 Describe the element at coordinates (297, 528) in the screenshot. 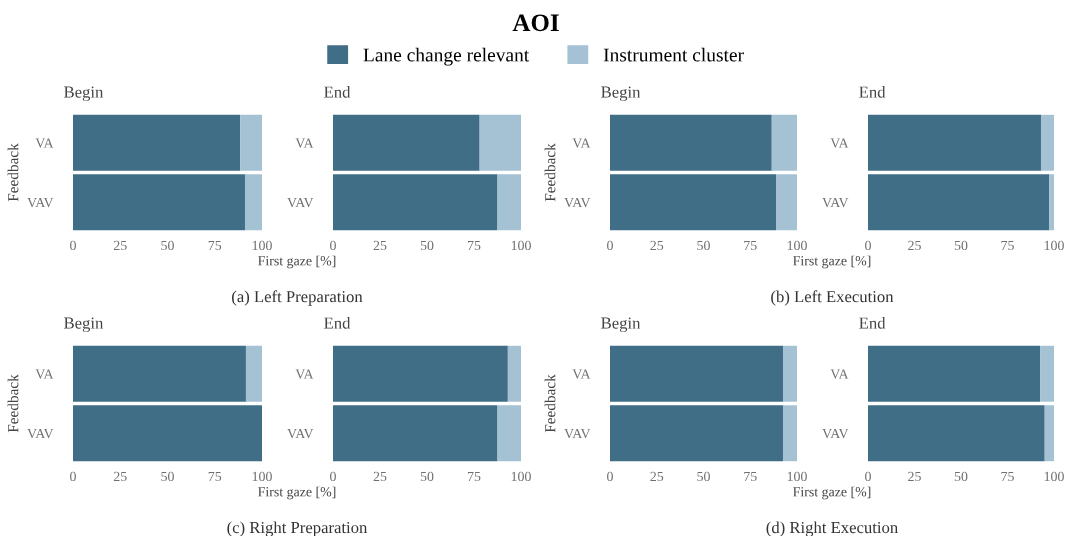

I see `text: (c) Right Preparation` at that location.